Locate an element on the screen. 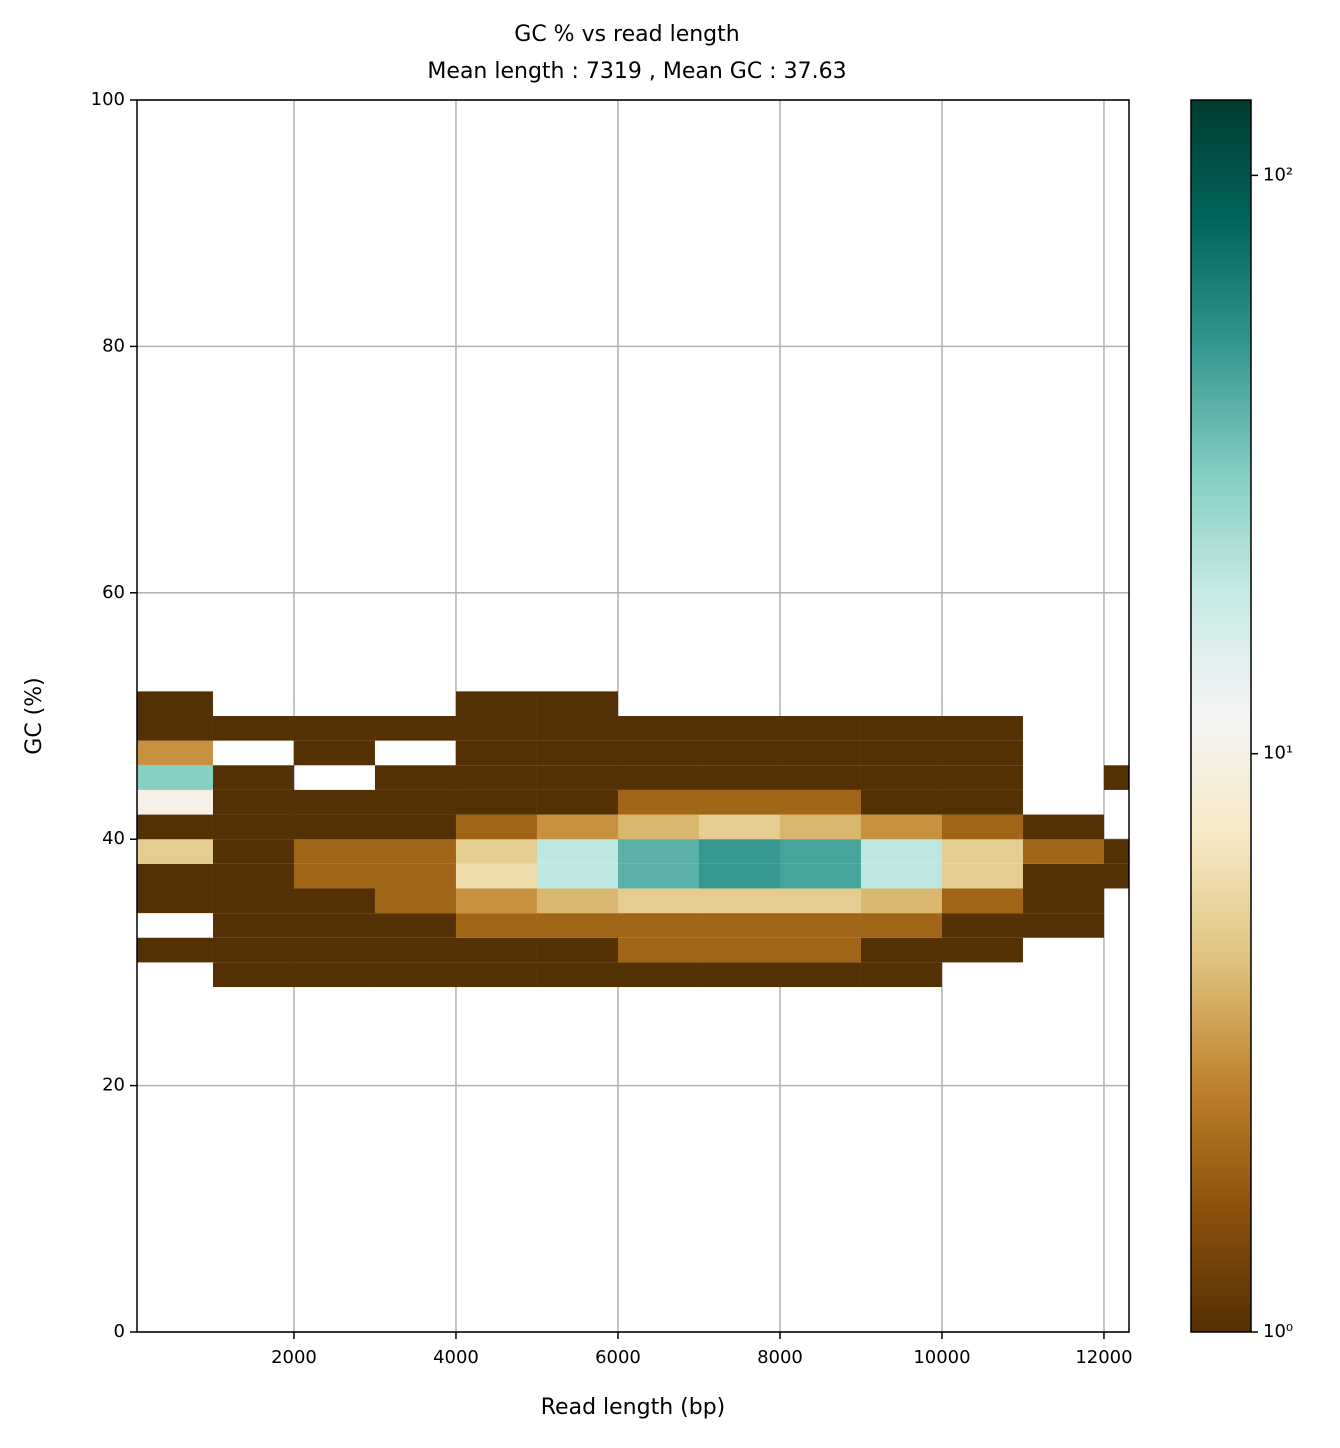  colorbar-tick-label: 10² is located at coordinates (1278, 174).